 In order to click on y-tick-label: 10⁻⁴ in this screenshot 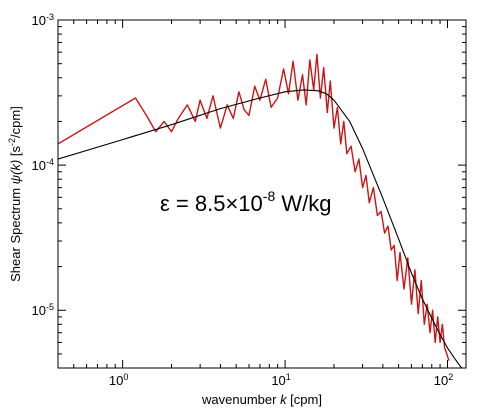, I will do `click(43, 165)`.